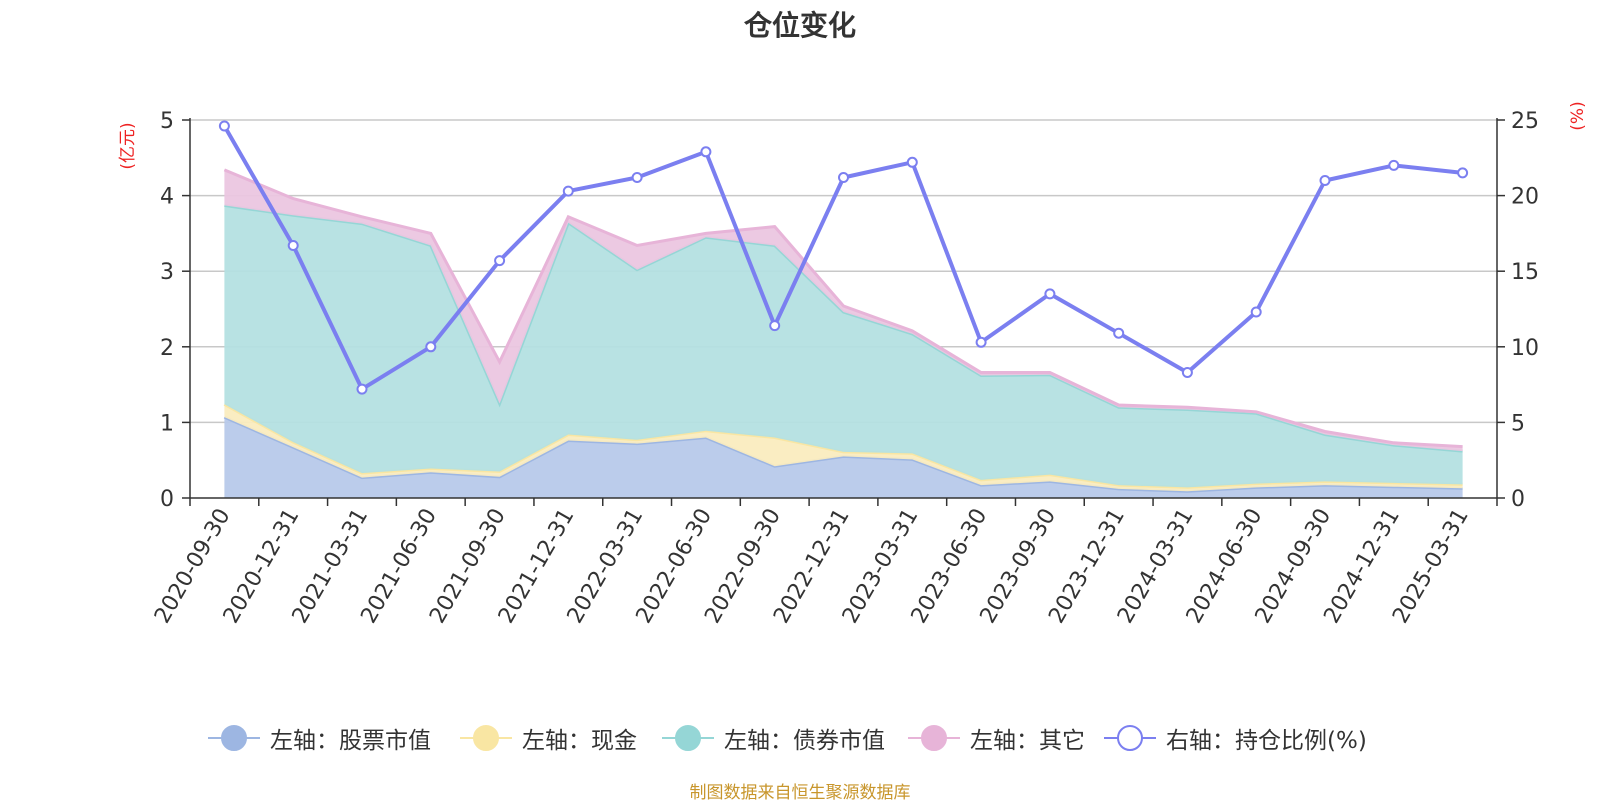 The height and width of the screenshot is (803, 1600). Describe the element at coordinates (1525, 272) in the screenshot. I see `right-tick-label: 15` at that location.